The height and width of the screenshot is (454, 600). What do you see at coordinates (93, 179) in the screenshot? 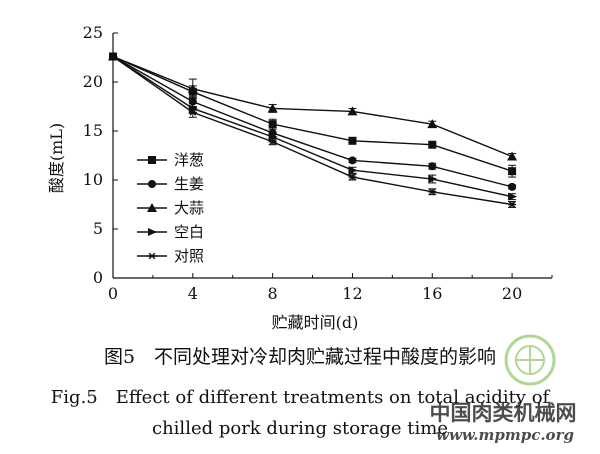
I see `y-tick-label: 10` at bounding box center [93, 179].